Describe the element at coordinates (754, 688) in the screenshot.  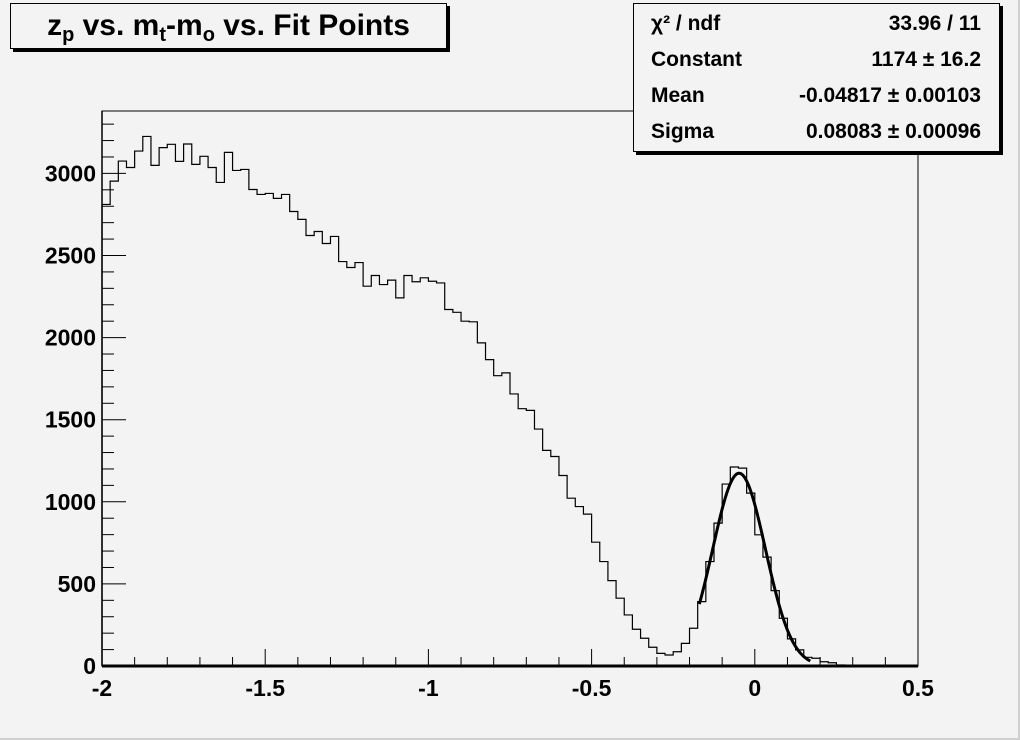
I see `x-tick-label: 0` at that location.